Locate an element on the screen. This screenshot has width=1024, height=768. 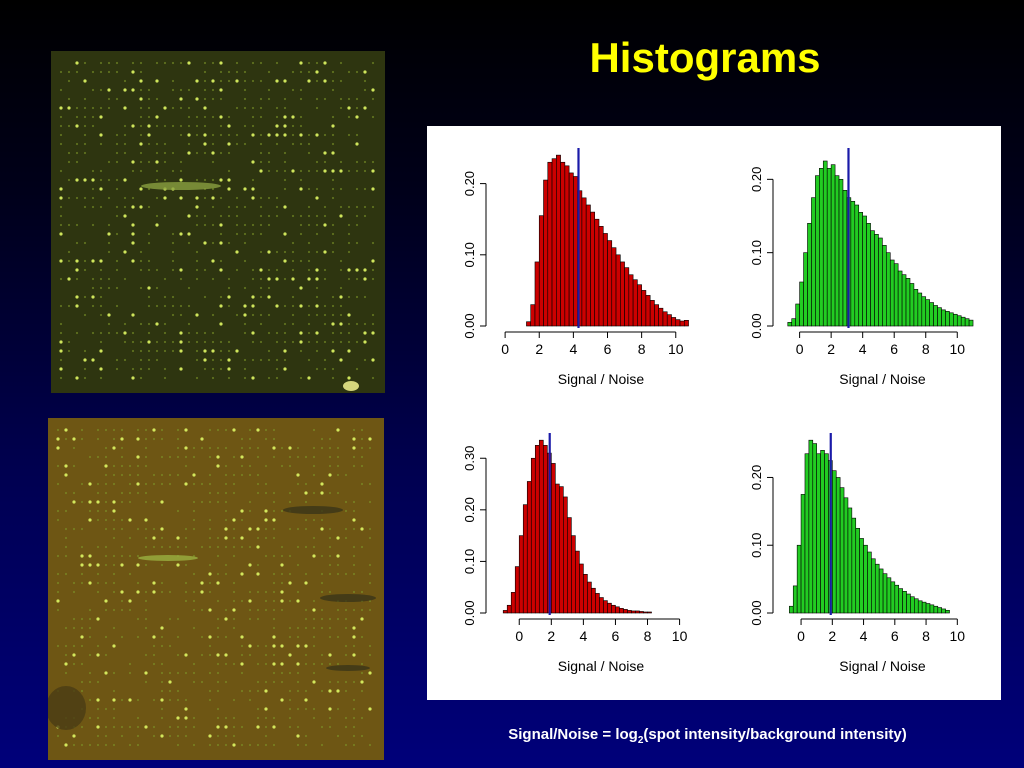
x-tick-label: 4 is located at coordinates (864, 636).